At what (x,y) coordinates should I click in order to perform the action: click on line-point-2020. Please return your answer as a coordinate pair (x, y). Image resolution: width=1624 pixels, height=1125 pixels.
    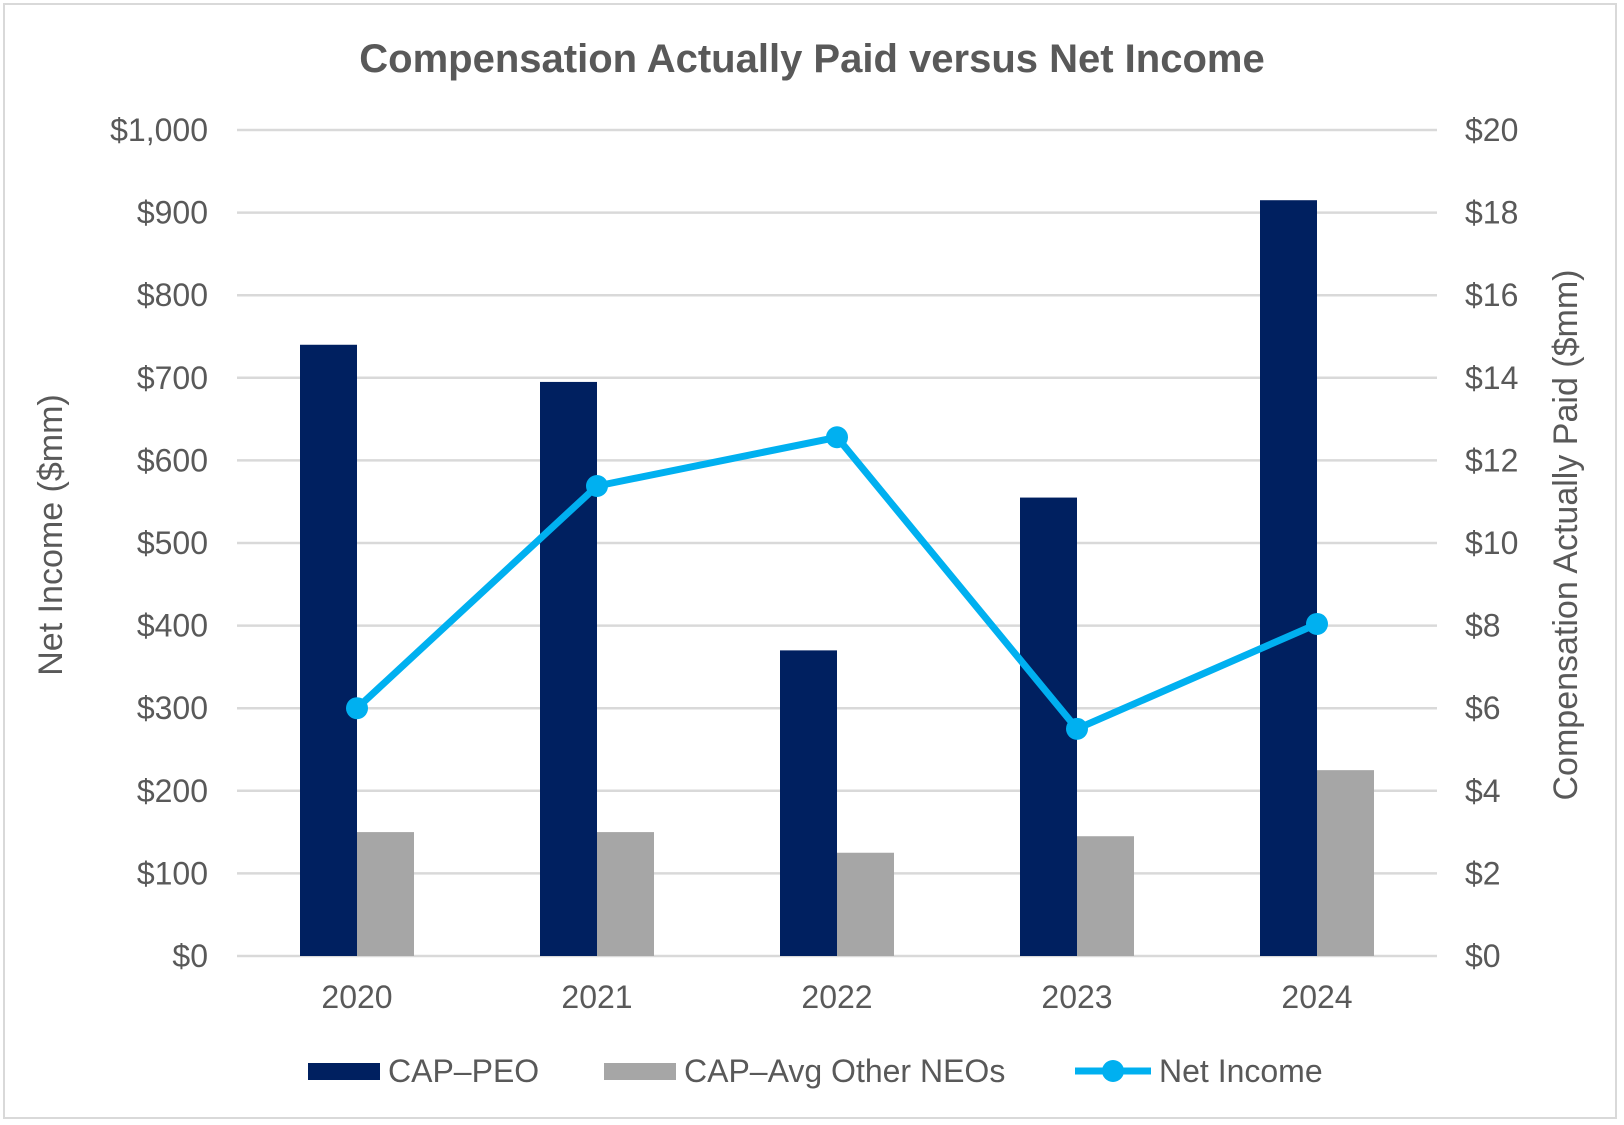
    Looking at the image, I should click on (357, 708).